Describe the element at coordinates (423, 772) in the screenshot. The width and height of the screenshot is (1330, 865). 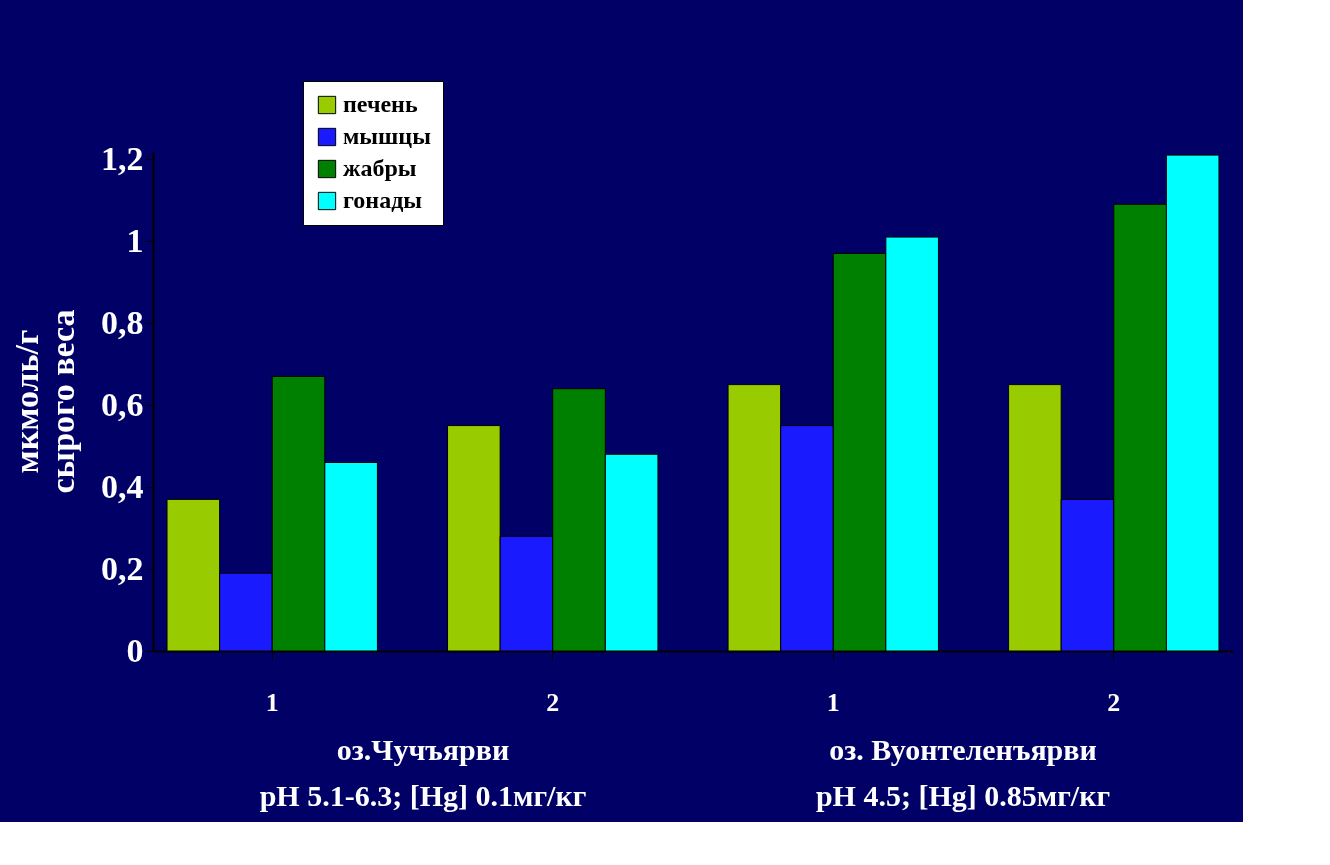
I see `text: оз.Чучъярви pH 5.1-6.3; [Hg] 0.1мг/кг` at that location.